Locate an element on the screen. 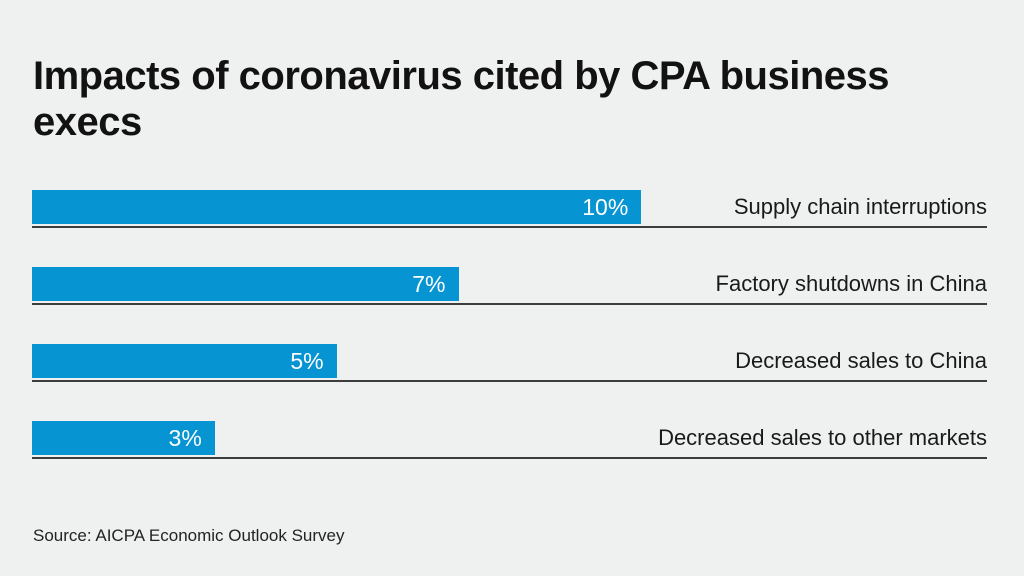 The width and height of the screenshot is (1024, 576). category-label-supply-chain: Supply chain interruptions is located at coordinates (860, 206).